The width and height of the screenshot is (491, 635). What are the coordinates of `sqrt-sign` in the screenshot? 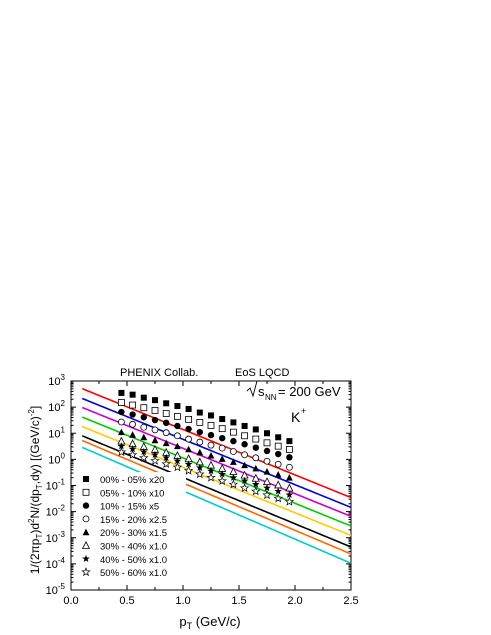 It's located at (259, 389).